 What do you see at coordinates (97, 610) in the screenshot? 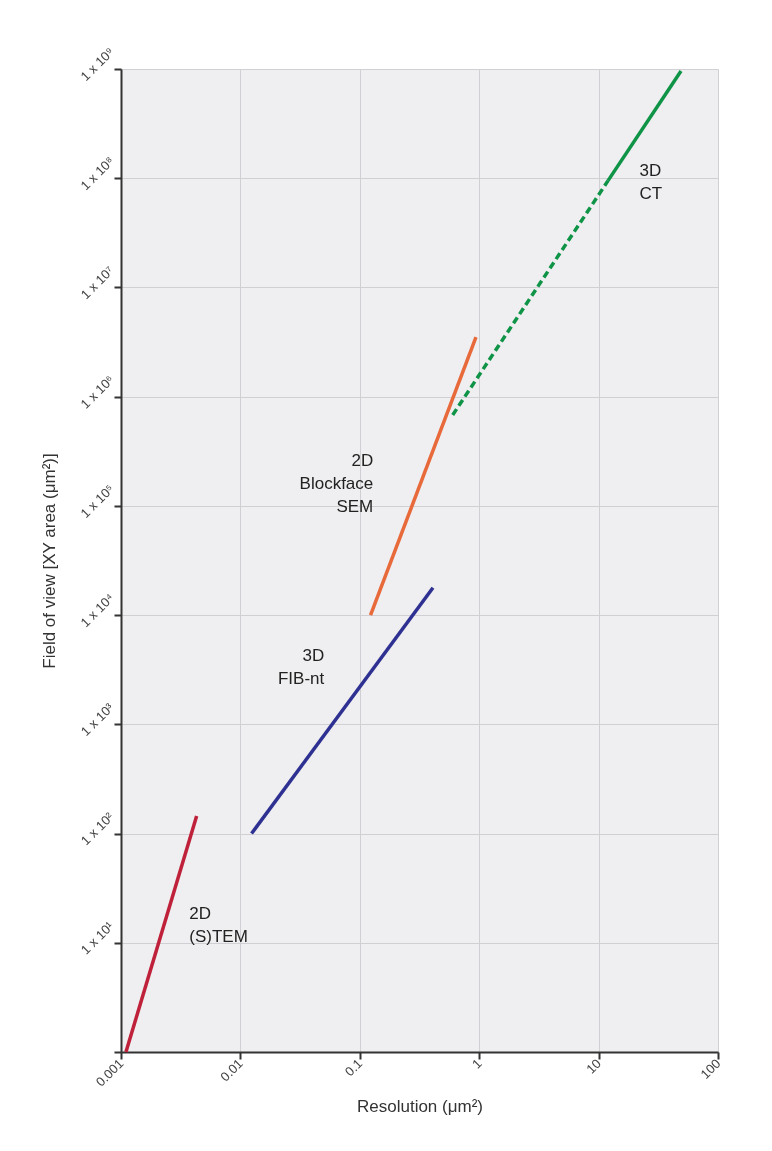
I see `y-tick-label: 1 x 10⁴` at bounding box center [97, 610].